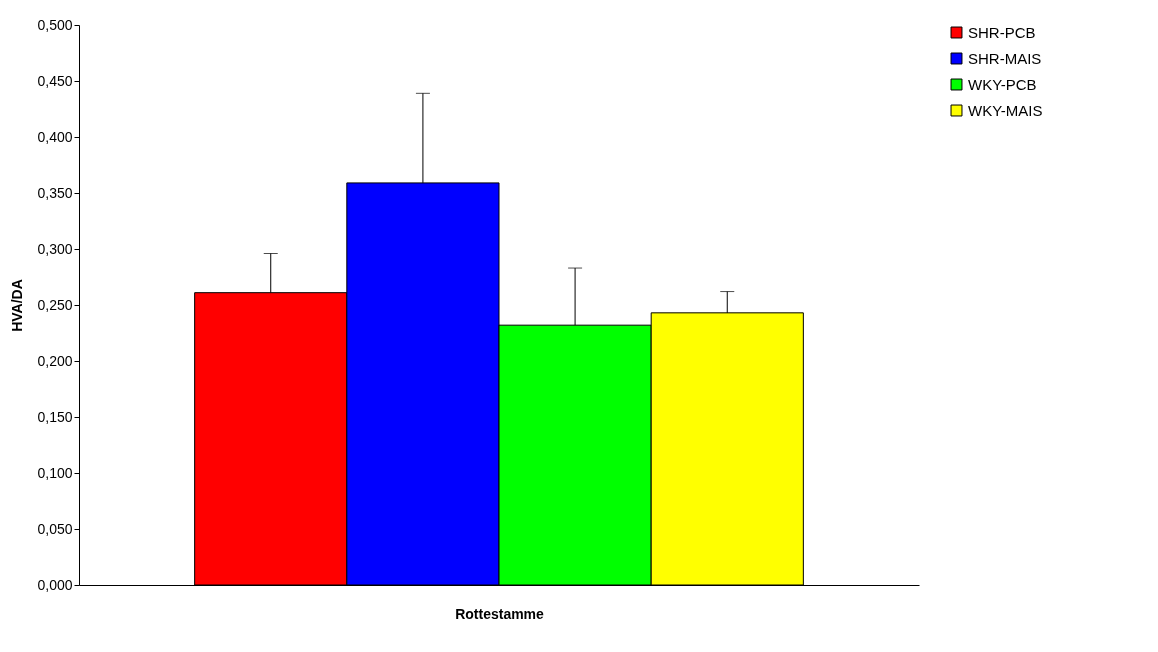 This screenshot has height=652, width=1158. Describe the element at coordinates (55, 416) in the screenshot. I see `y-tick-label: 0,150` at that location.